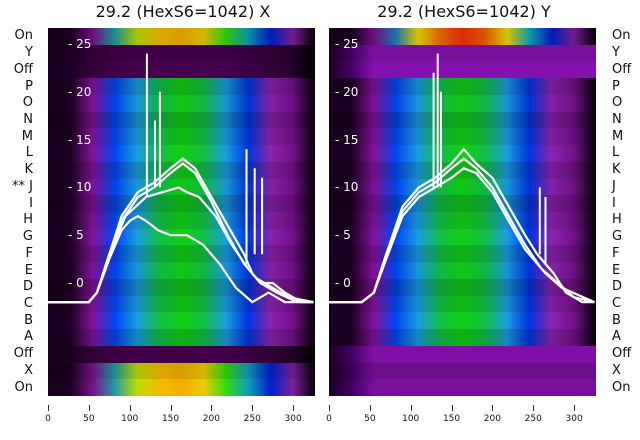 Image resolution: width=640 pixels, height=440 pixels. What do you see at coordinates (618, 136) in the screenshot?
I see `row-label: M` at bounding box center [618, 136].